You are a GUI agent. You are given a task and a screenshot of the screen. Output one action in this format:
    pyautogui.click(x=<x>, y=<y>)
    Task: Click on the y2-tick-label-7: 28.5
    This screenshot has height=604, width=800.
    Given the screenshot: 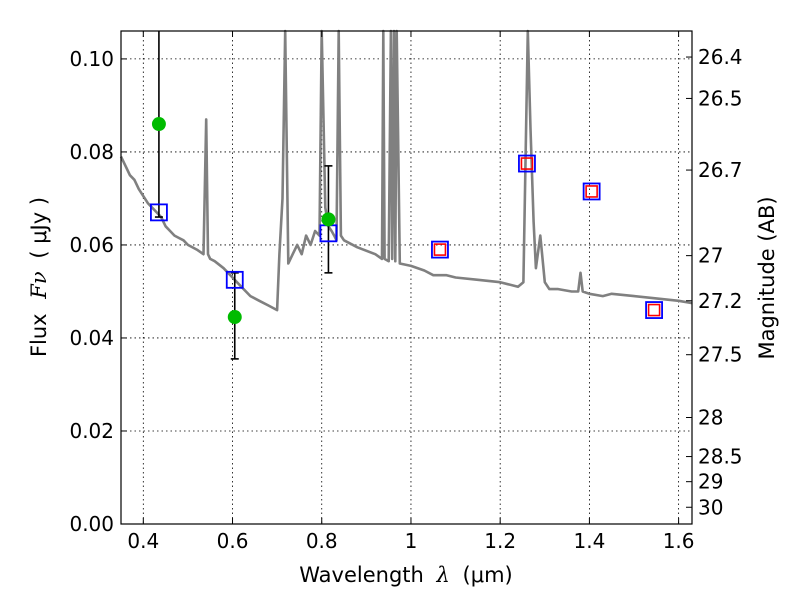 What is the action you would take?
    pyautogui.click(x=720, y=457)
    